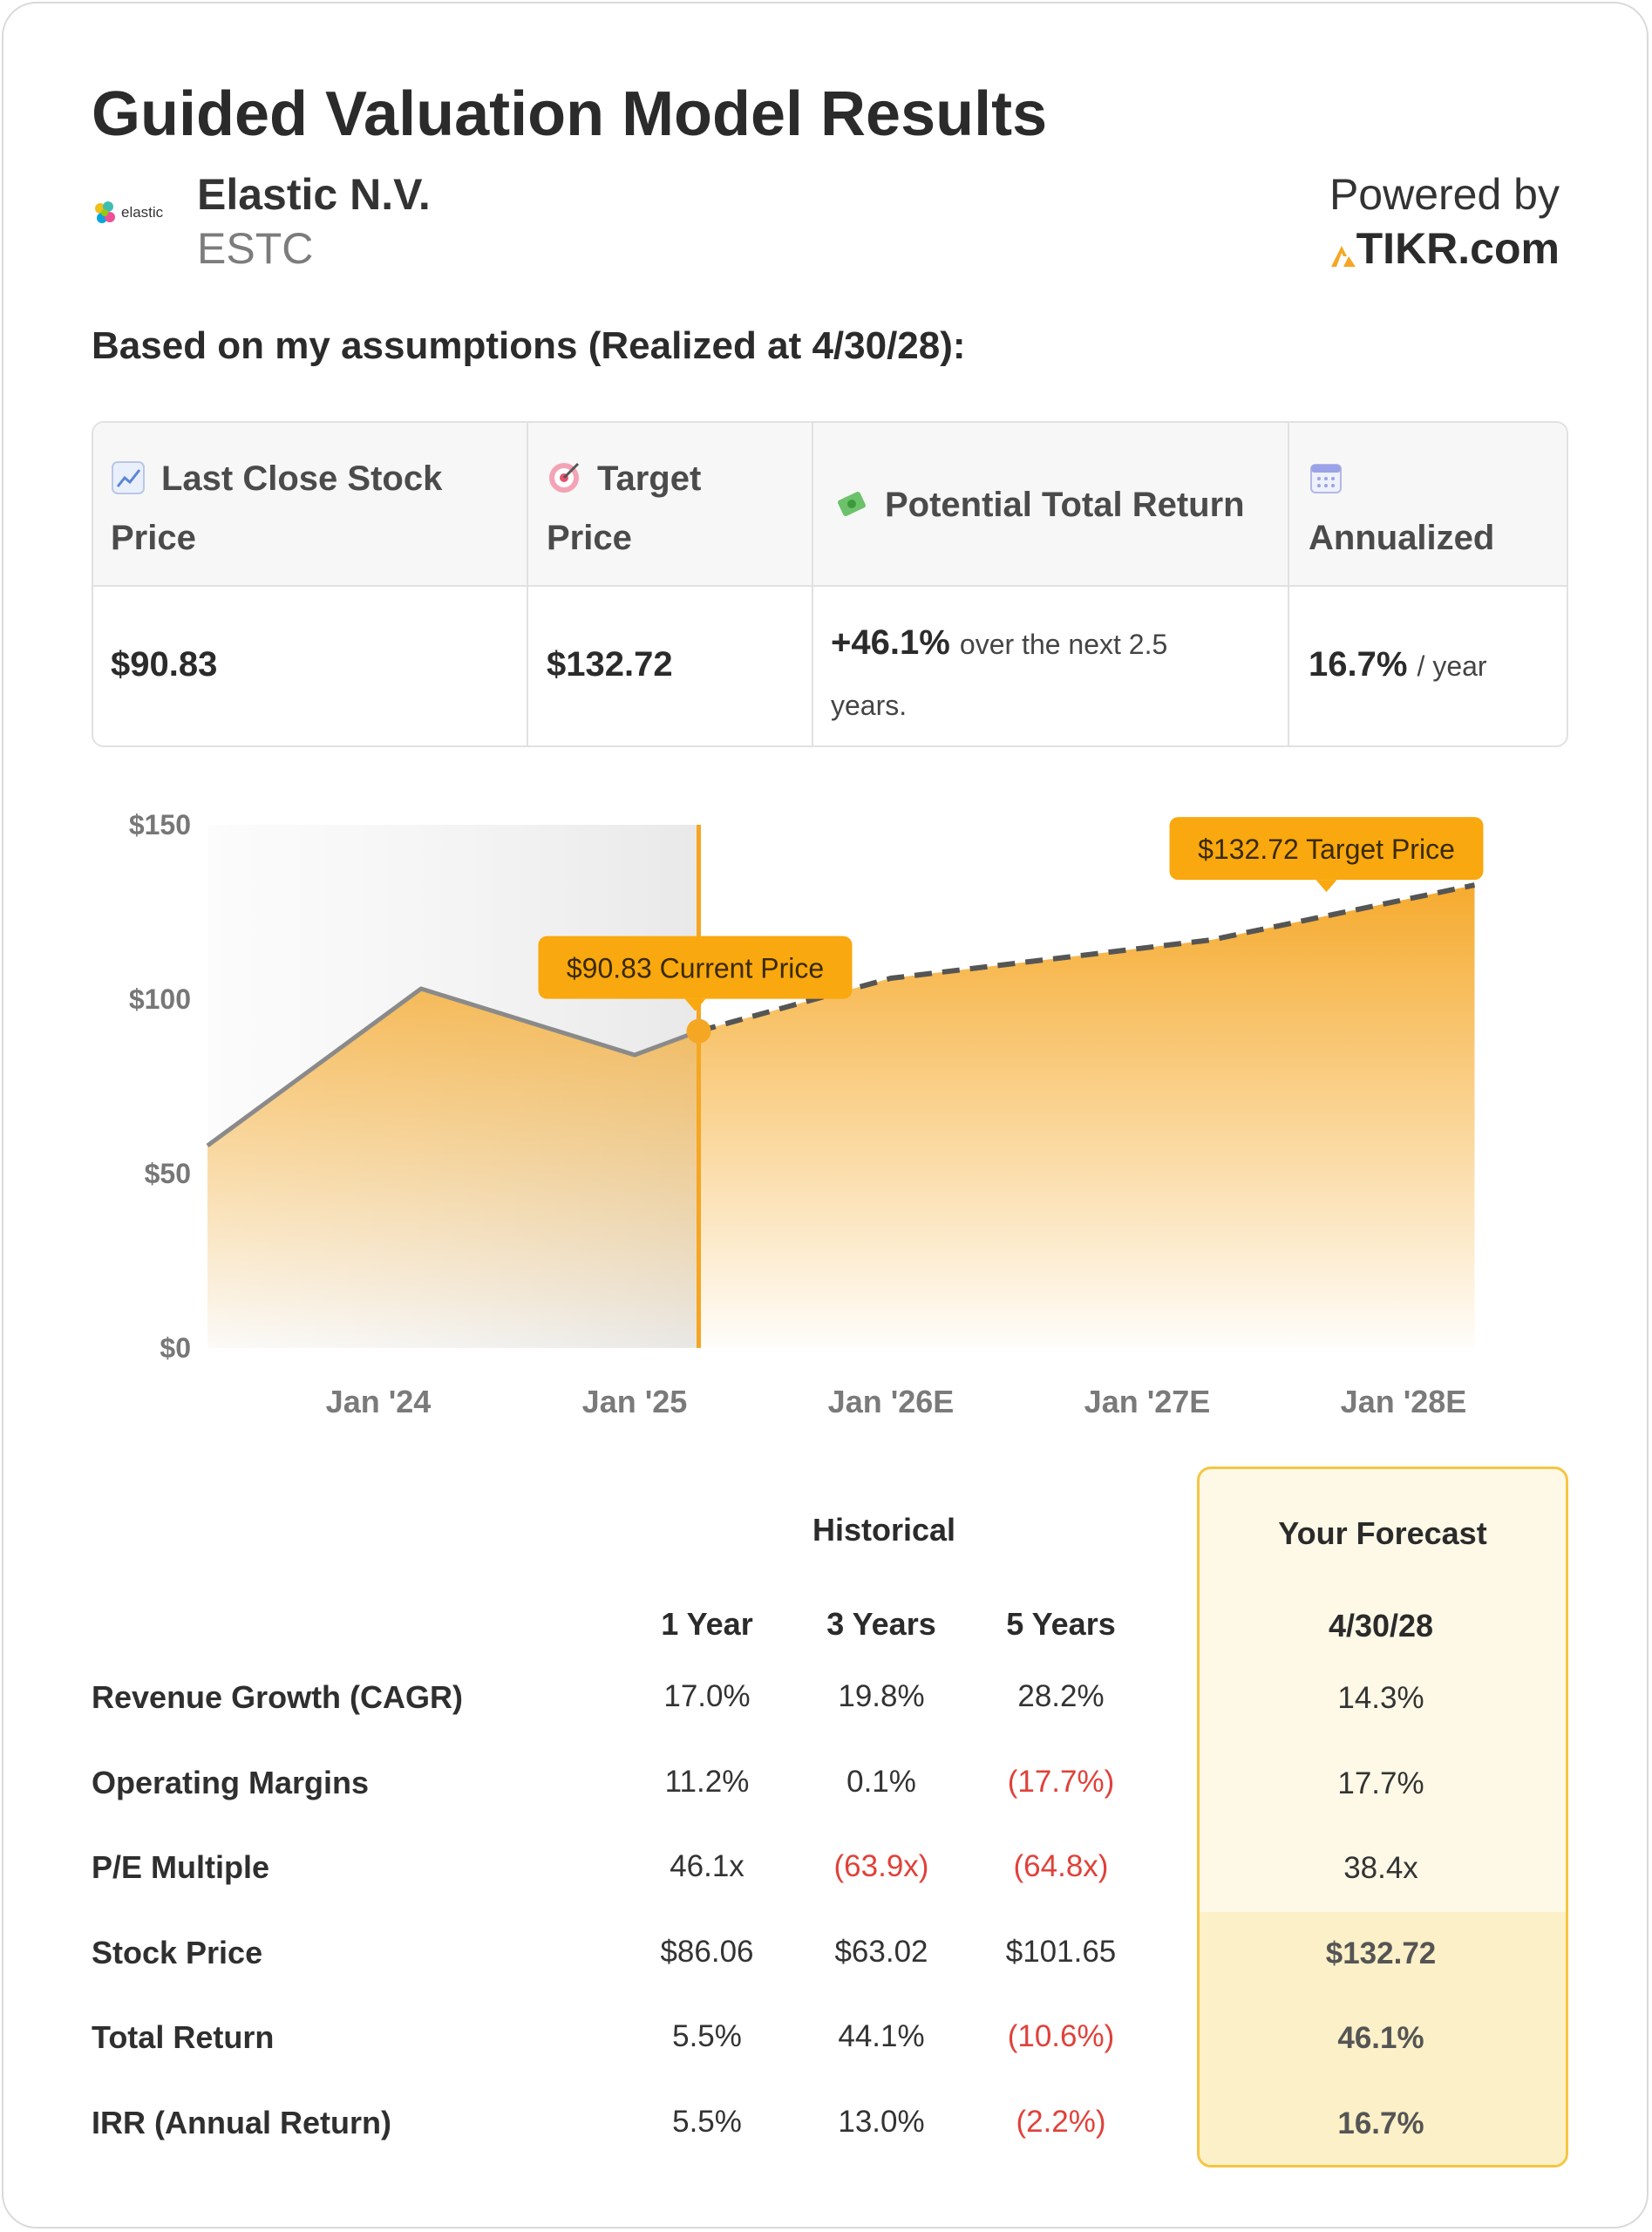 Image resolution: width=1652 pixels, height=2232 pixels. Describe the element at coordinates (1061, 1696) in the screenshot. I see `metric-value: 28.2%` at that location.